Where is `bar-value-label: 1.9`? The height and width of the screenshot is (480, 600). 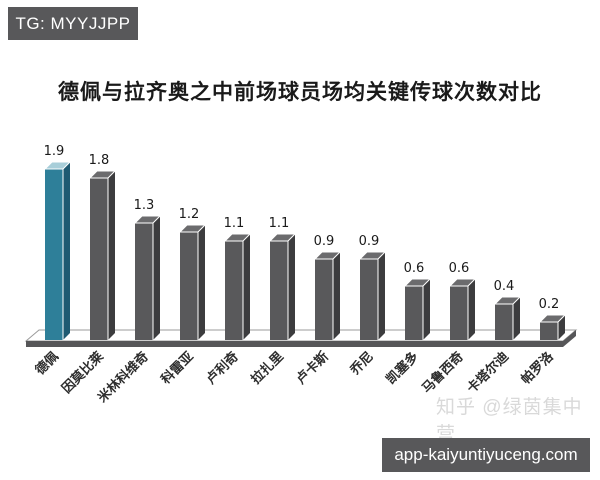 bar-value-label: 1.9 is located at coordinates (54, 151).